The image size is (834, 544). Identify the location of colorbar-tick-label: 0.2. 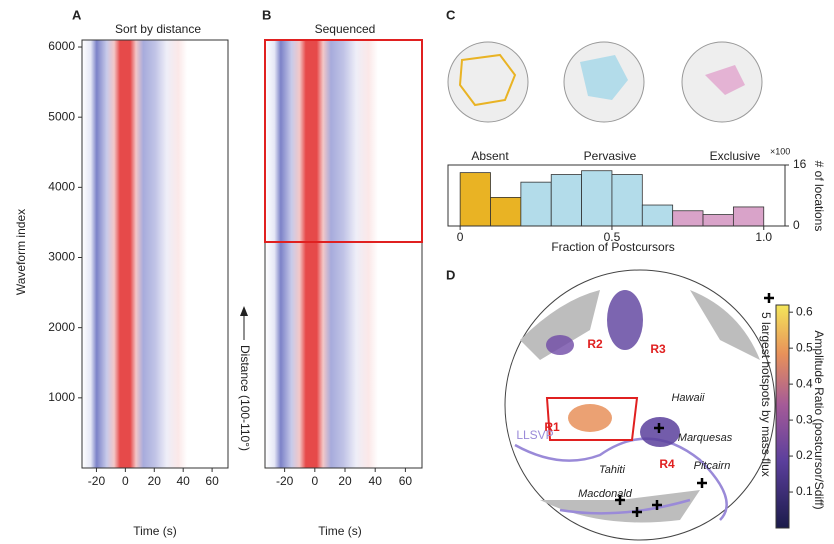
(804, 455).